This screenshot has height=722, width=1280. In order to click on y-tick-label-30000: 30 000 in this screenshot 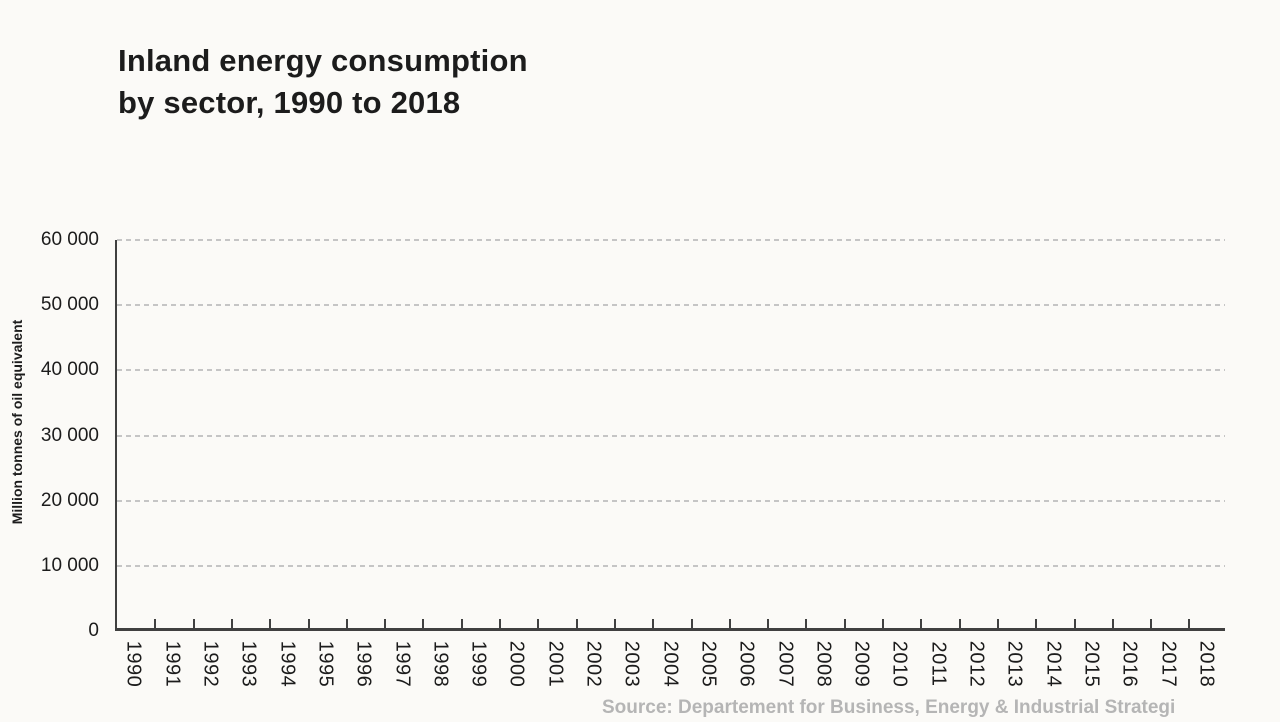, I will do `click(69, 435)`.